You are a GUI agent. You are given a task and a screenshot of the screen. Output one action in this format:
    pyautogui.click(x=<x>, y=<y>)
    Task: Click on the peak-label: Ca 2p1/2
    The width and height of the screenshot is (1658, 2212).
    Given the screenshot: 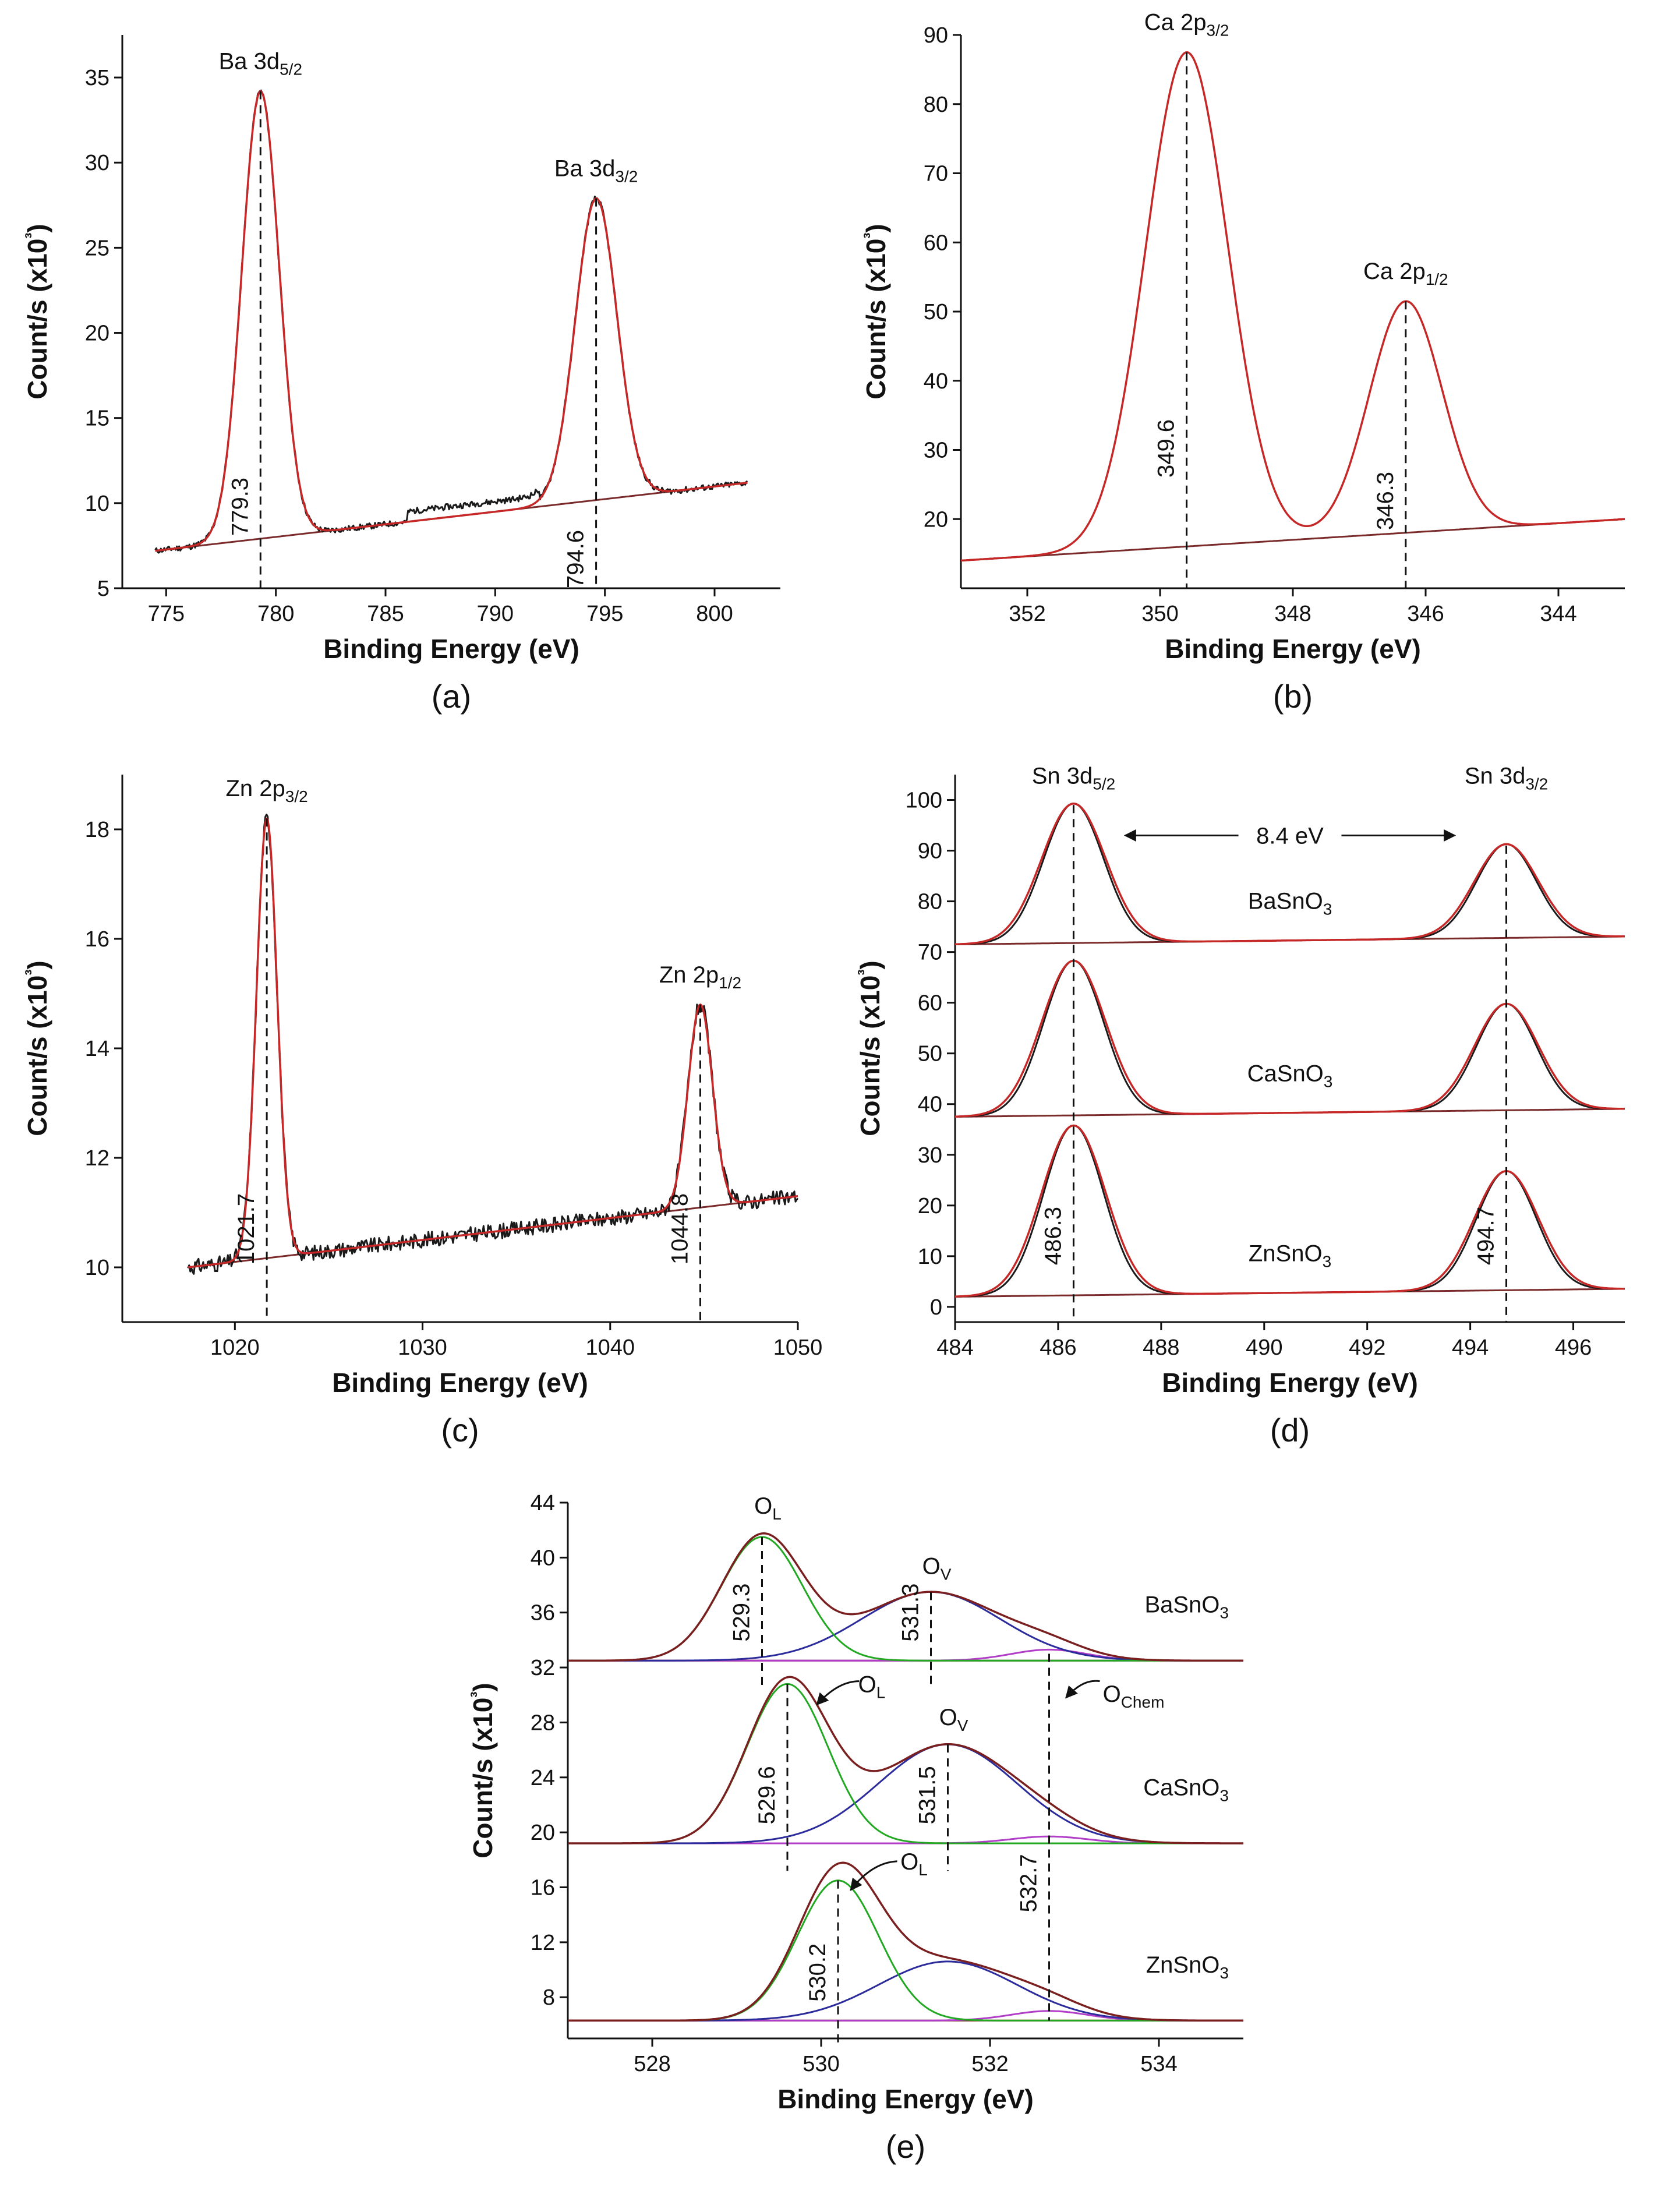 What is the action you would take?
    pyautogui.click(x=1405, y=274)
    